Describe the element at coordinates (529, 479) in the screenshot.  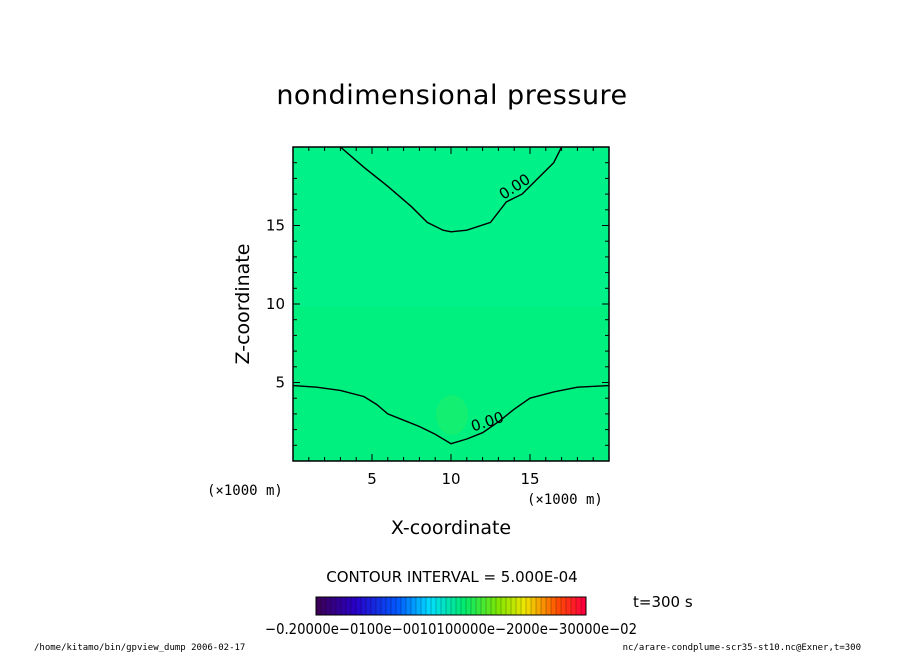
I see `x-tick-label: 15` at that location.